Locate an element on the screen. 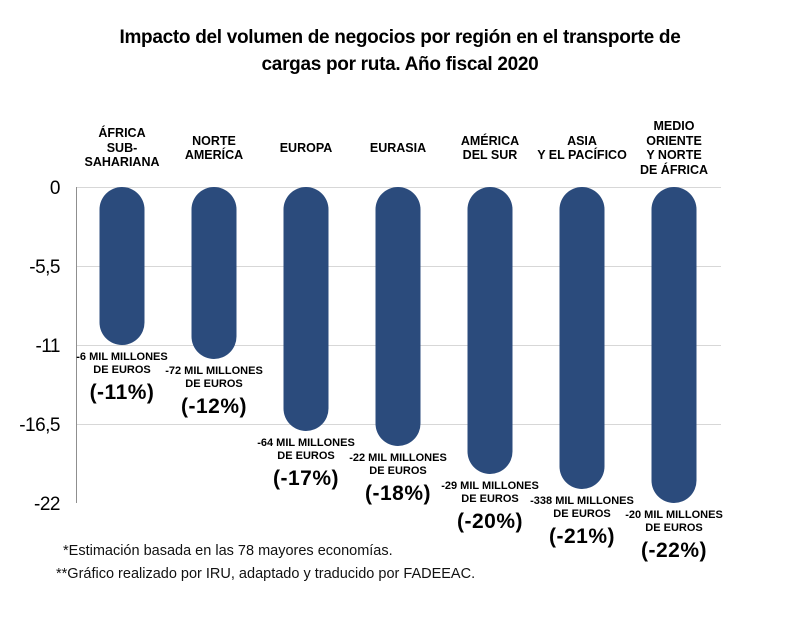 Image resolution: width=800 pixels, height=631 pixels. category-header-label: AMÉRICA DEL SUR is located at coordinates (490, 148).